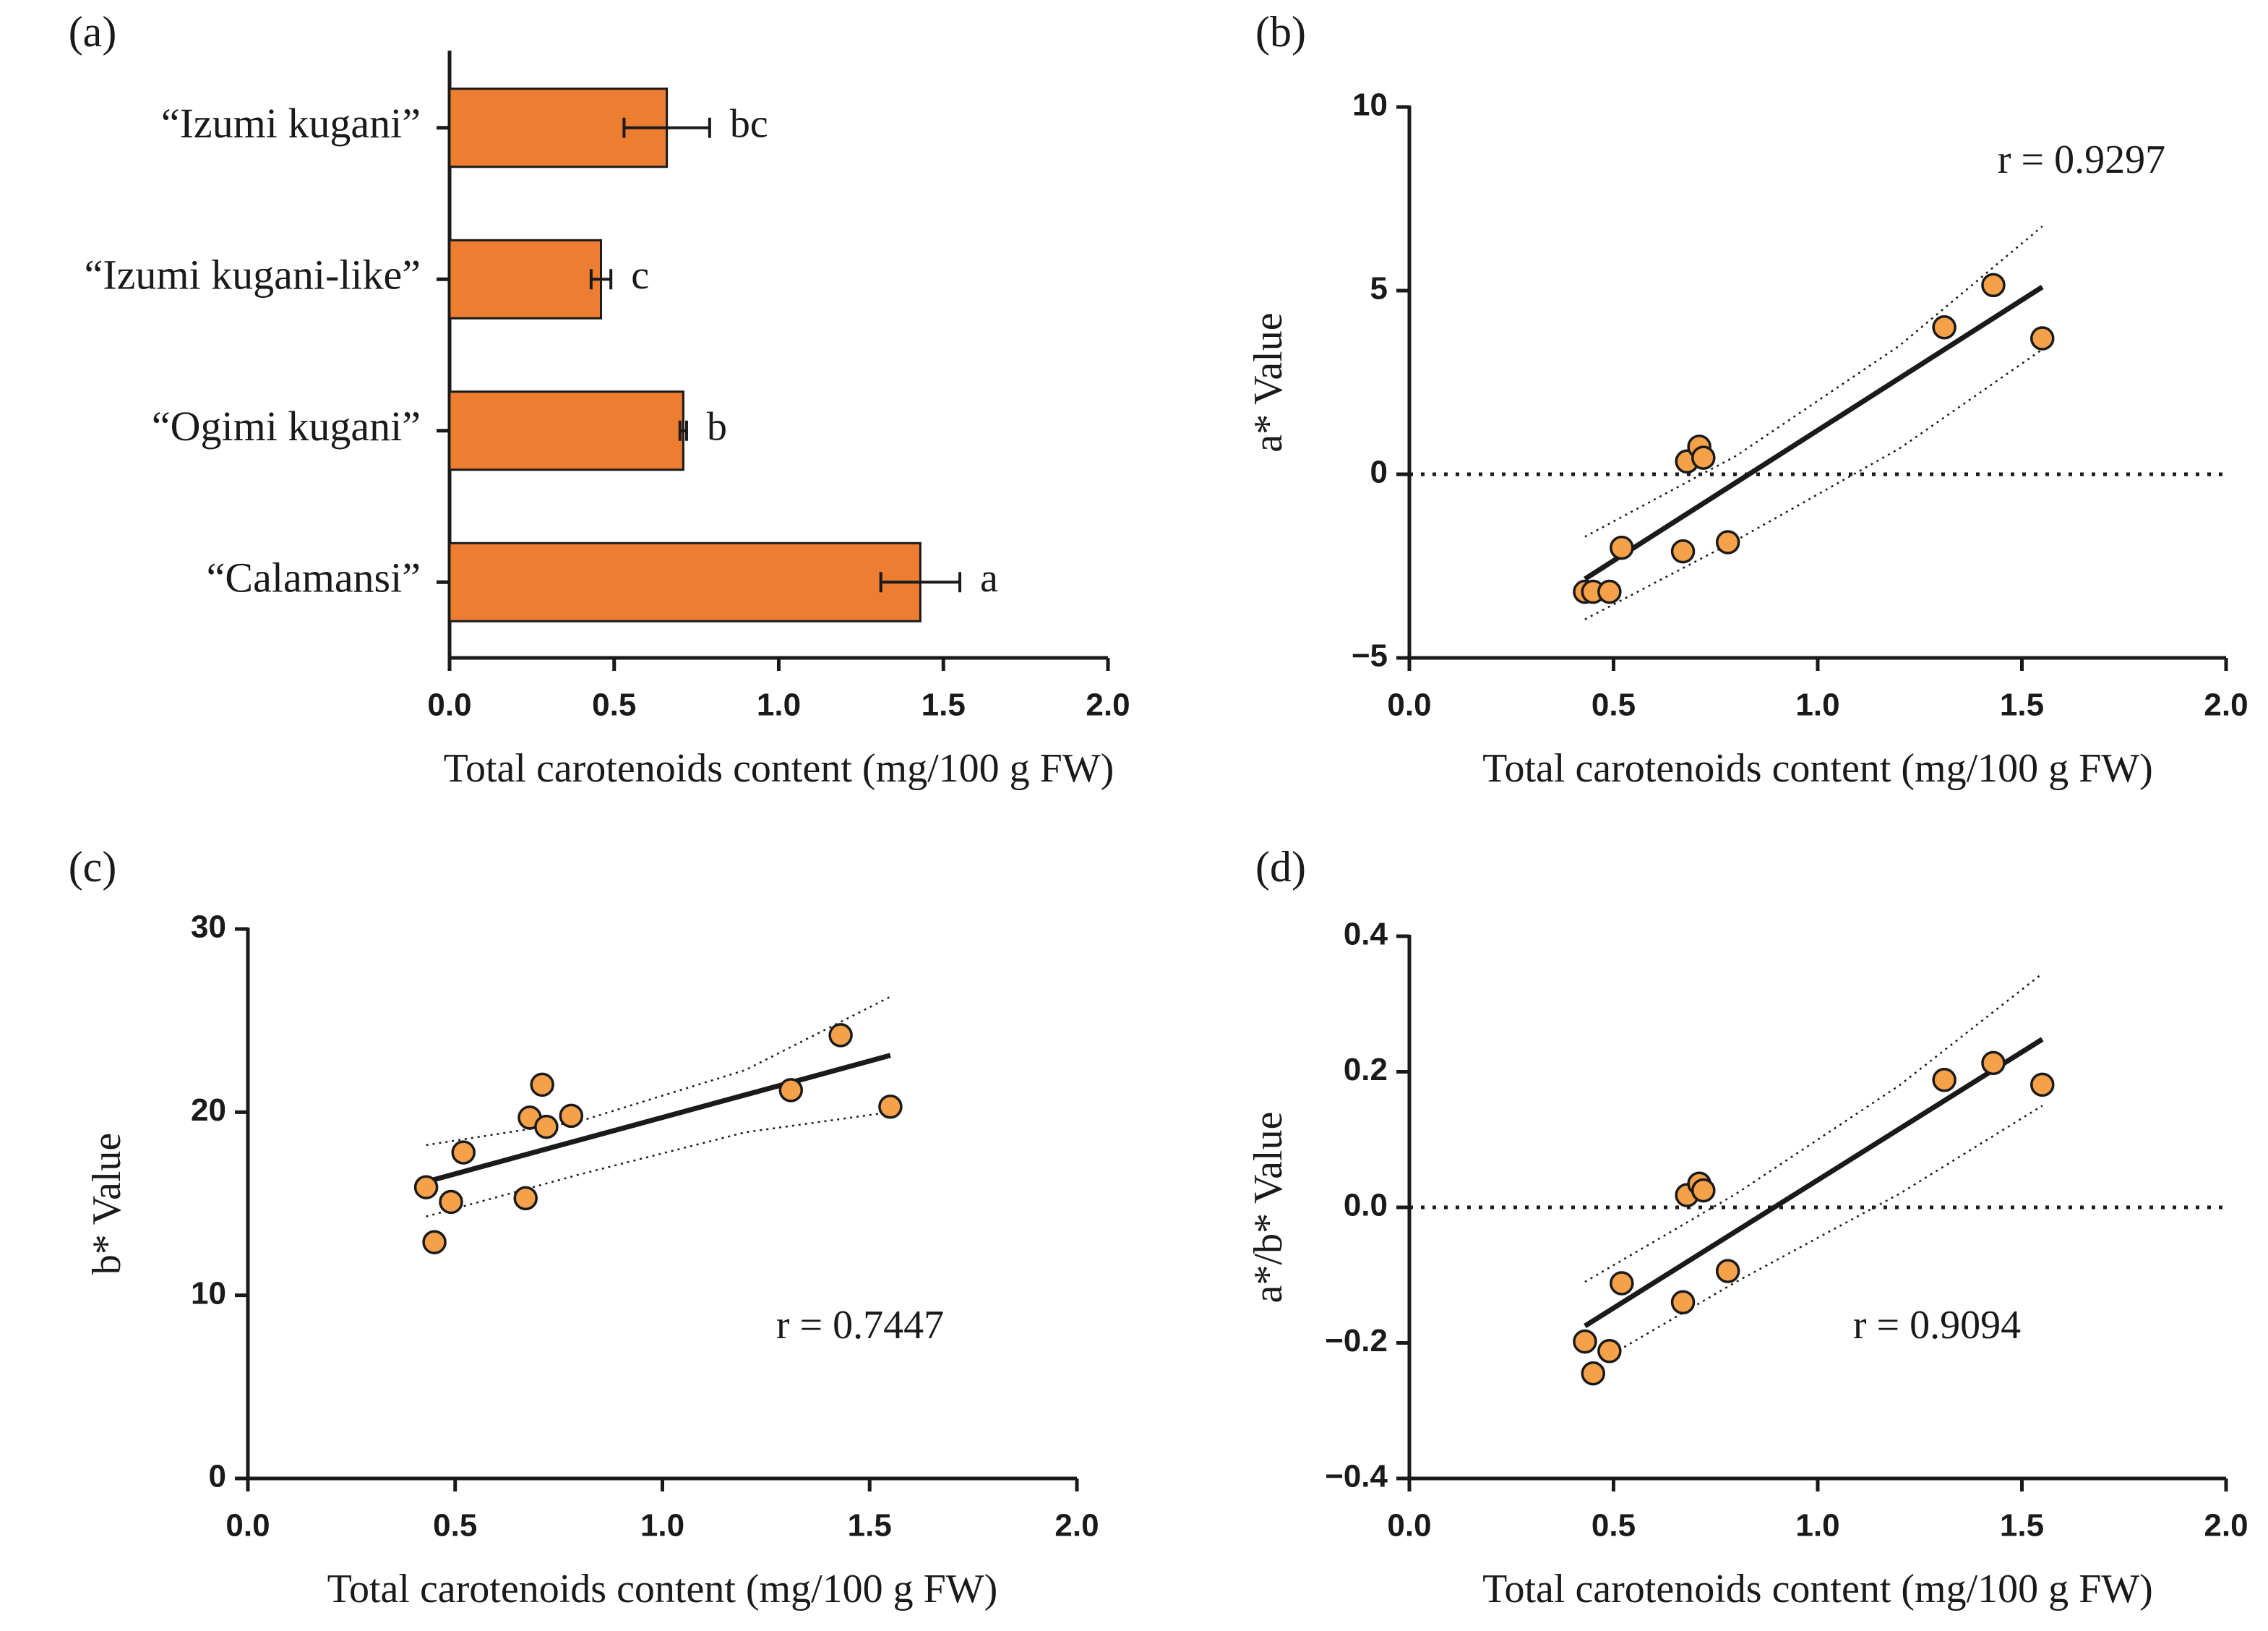 This screenshot has width=2268, height=1631. What do you see at coordinates (93, 867) in the screenshot?
I see `panel-label-c: (c)` at bounding box center [93, 867].